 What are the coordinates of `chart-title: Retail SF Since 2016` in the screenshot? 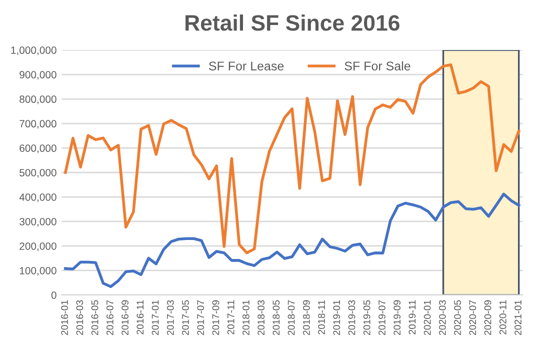 It's located at (293, 22).